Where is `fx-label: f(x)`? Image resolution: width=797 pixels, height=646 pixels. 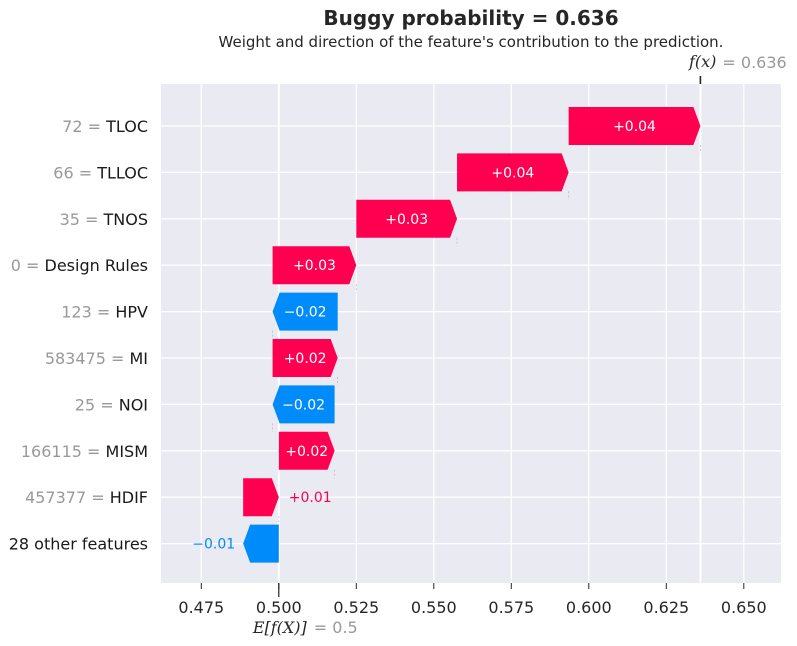
fx-label: f(x) is located at coordinates (702, 61).